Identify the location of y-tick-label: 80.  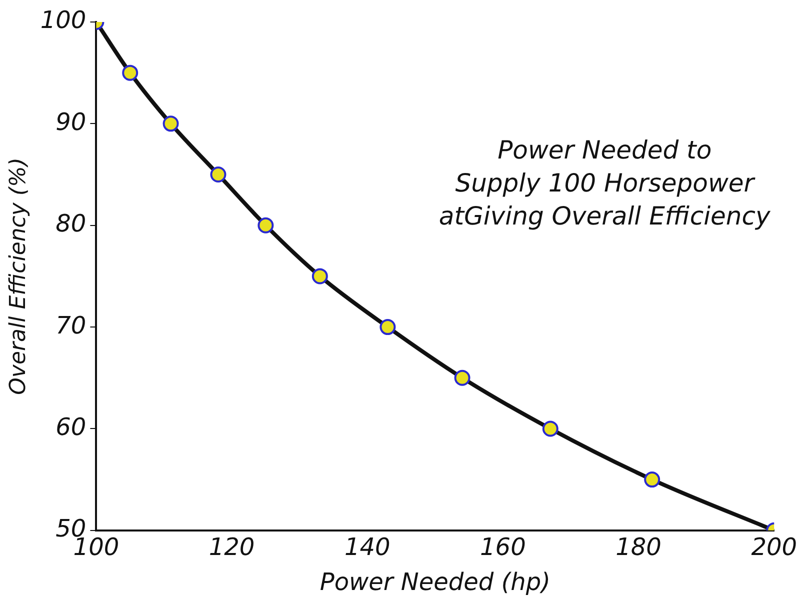
(71, 224).